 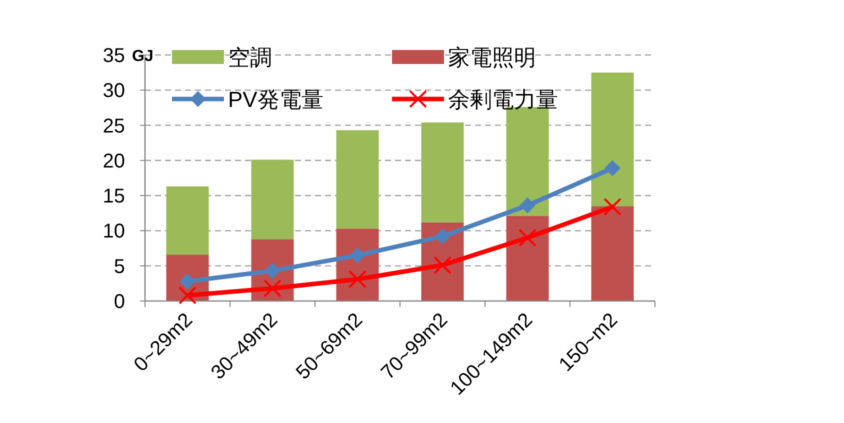 What do you see at coordinates (113, 126) in the screenshot?
I see `y-tick-label: 25` at bounding box center [113, 126].